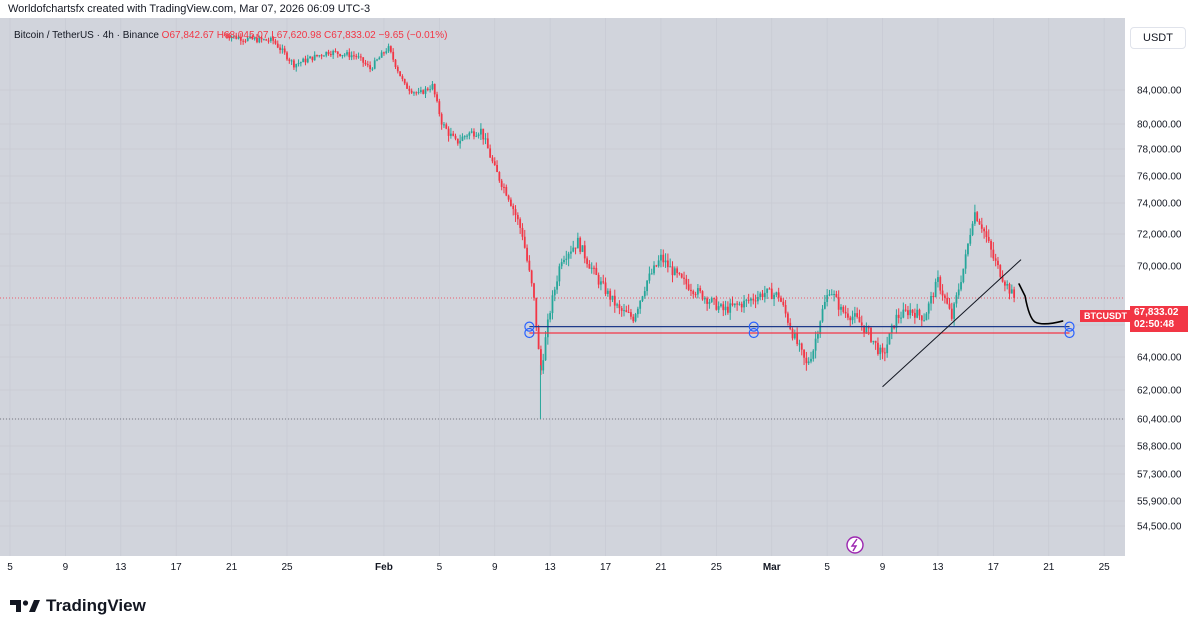 This screenshot has height=632, width=1200. What do you see at coordinates (1156, 312) in the screenshot?
I see `last-price-value: 67,833.02` at bounding box center [1156, 312].